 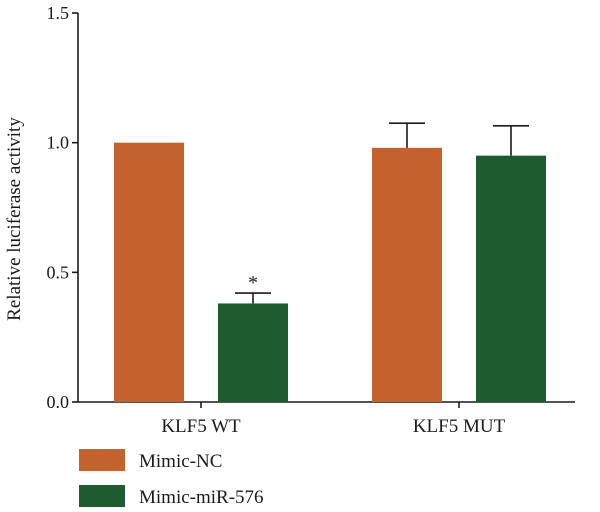 What do you see at coordinates (58, 13) in the screenshot?
I see `y-tick-label: 1.5` at bounding box center [58, 13].